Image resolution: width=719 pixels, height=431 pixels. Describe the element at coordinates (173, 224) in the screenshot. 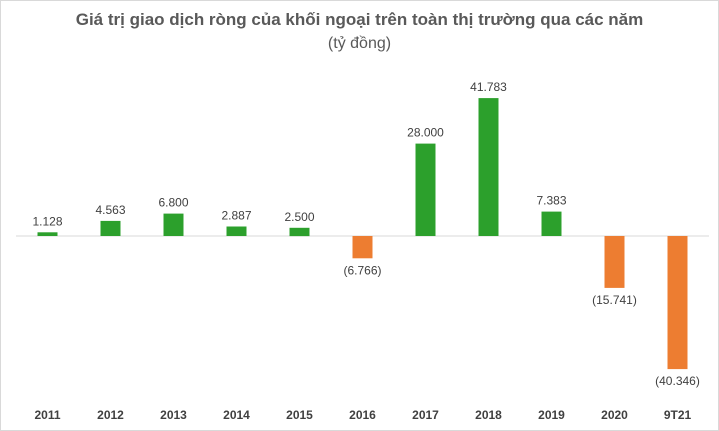

I see `bar-2013` at that location.